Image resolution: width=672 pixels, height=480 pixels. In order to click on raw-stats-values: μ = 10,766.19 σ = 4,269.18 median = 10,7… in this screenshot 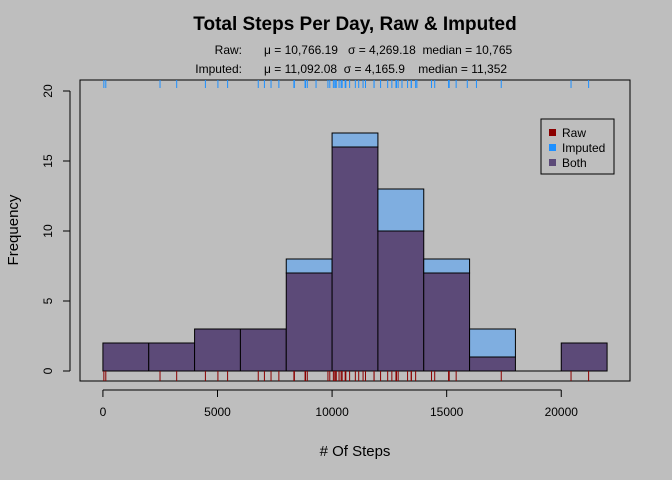, I will do `click(388, 50)`.